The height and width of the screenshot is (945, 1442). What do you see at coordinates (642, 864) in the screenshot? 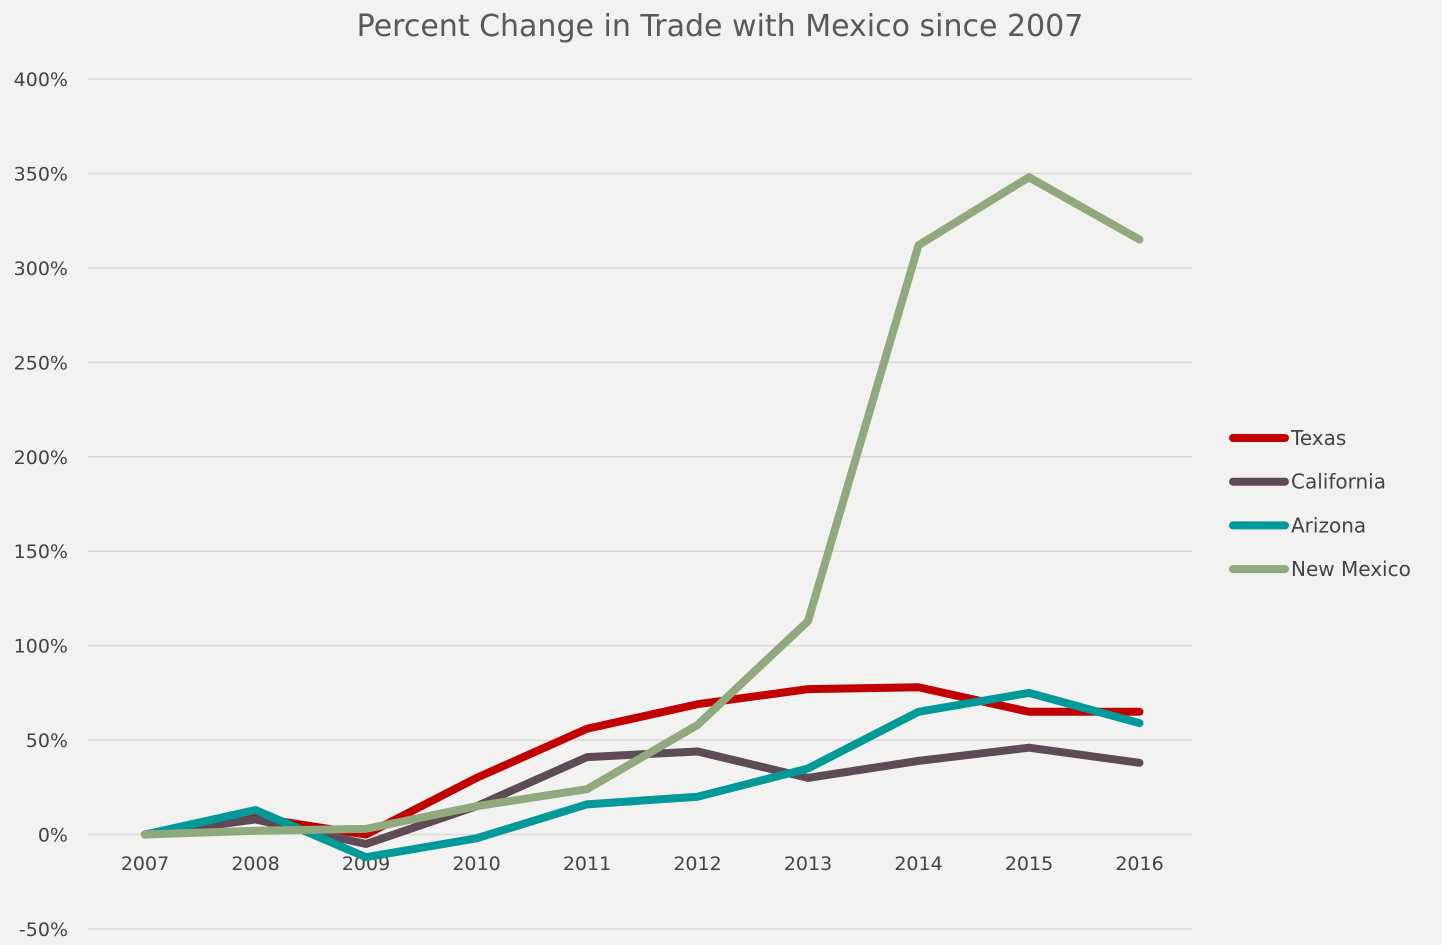
I see `x-axis-tick-labels: 2007 2008 2009 2010 2011 2012 2013 2014 2015 2016` at bounding box center [642, 864].